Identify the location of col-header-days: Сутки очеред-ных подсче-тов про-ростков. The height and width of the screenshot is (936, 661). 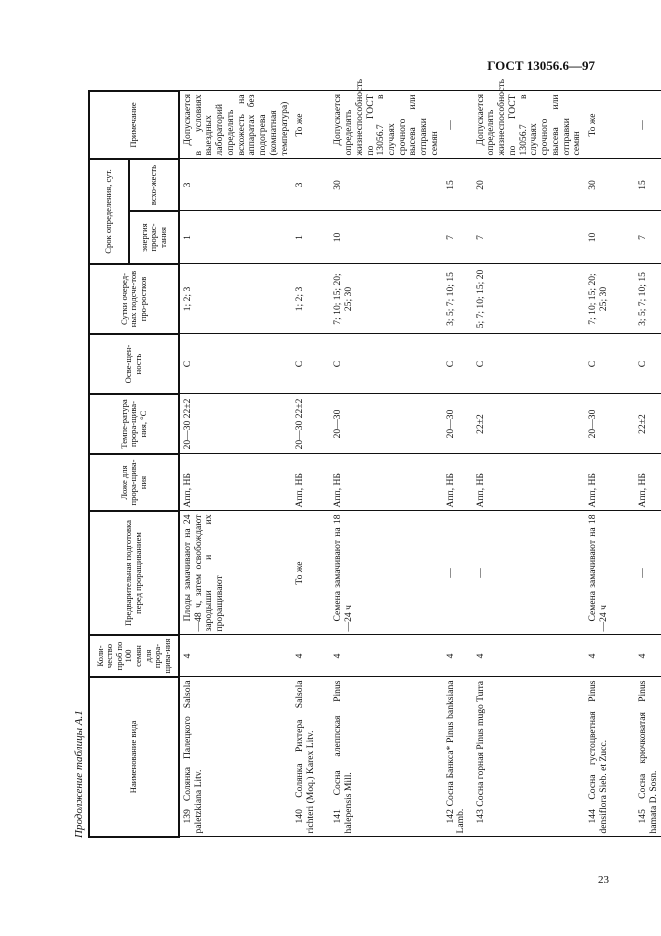
(134, 299).